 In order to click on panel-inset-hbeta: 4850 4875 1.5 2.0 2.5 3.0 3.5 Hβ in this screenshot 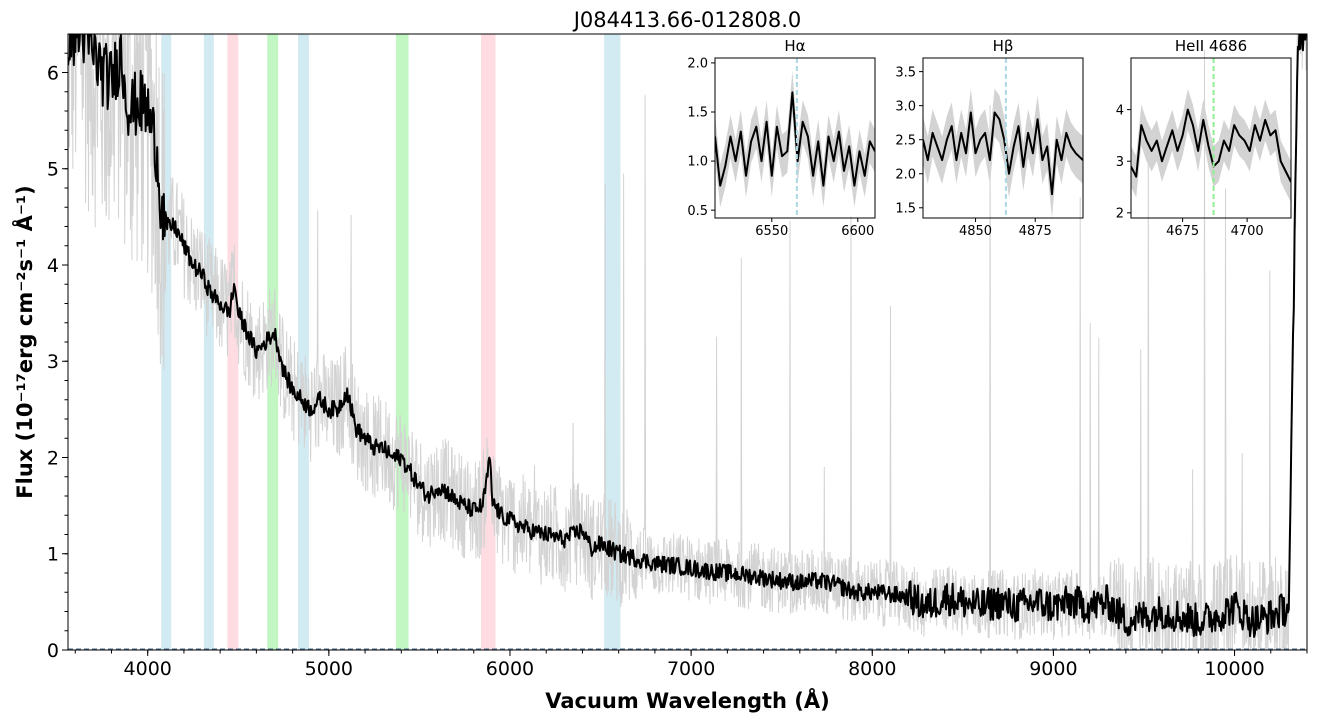, I will do `click(989, 138)`.